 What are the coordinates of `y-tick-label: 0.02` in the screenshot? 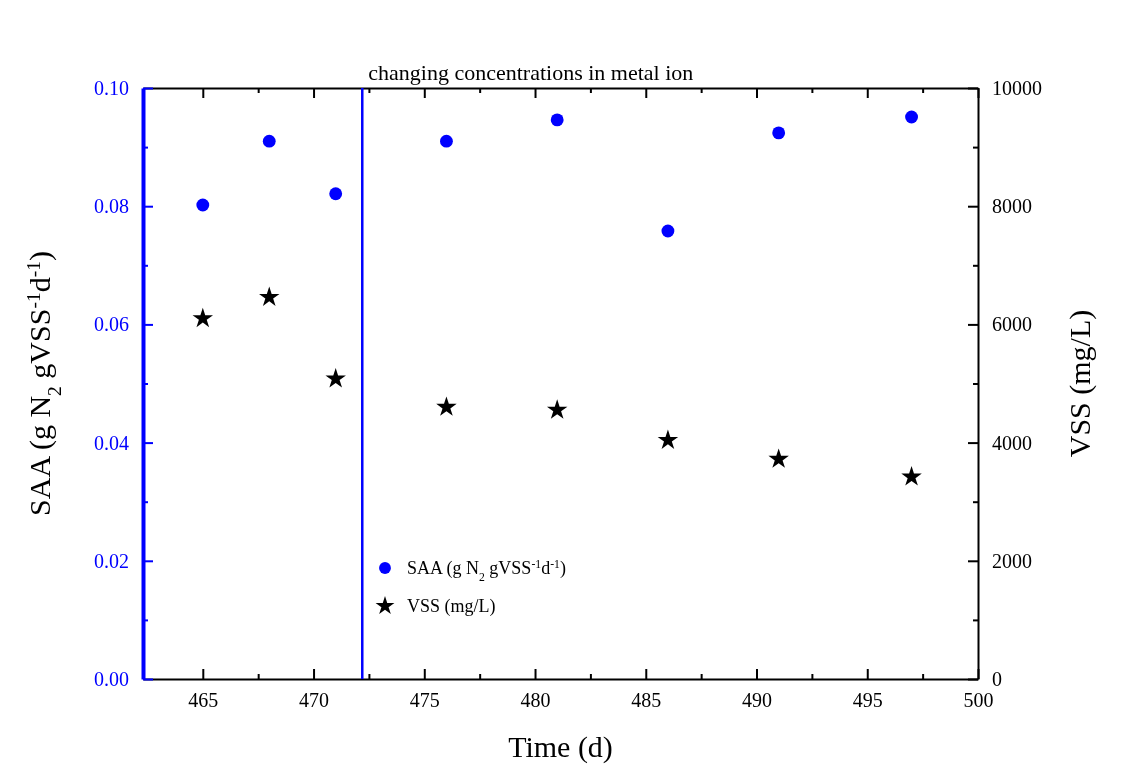 It's located at (111, 560).